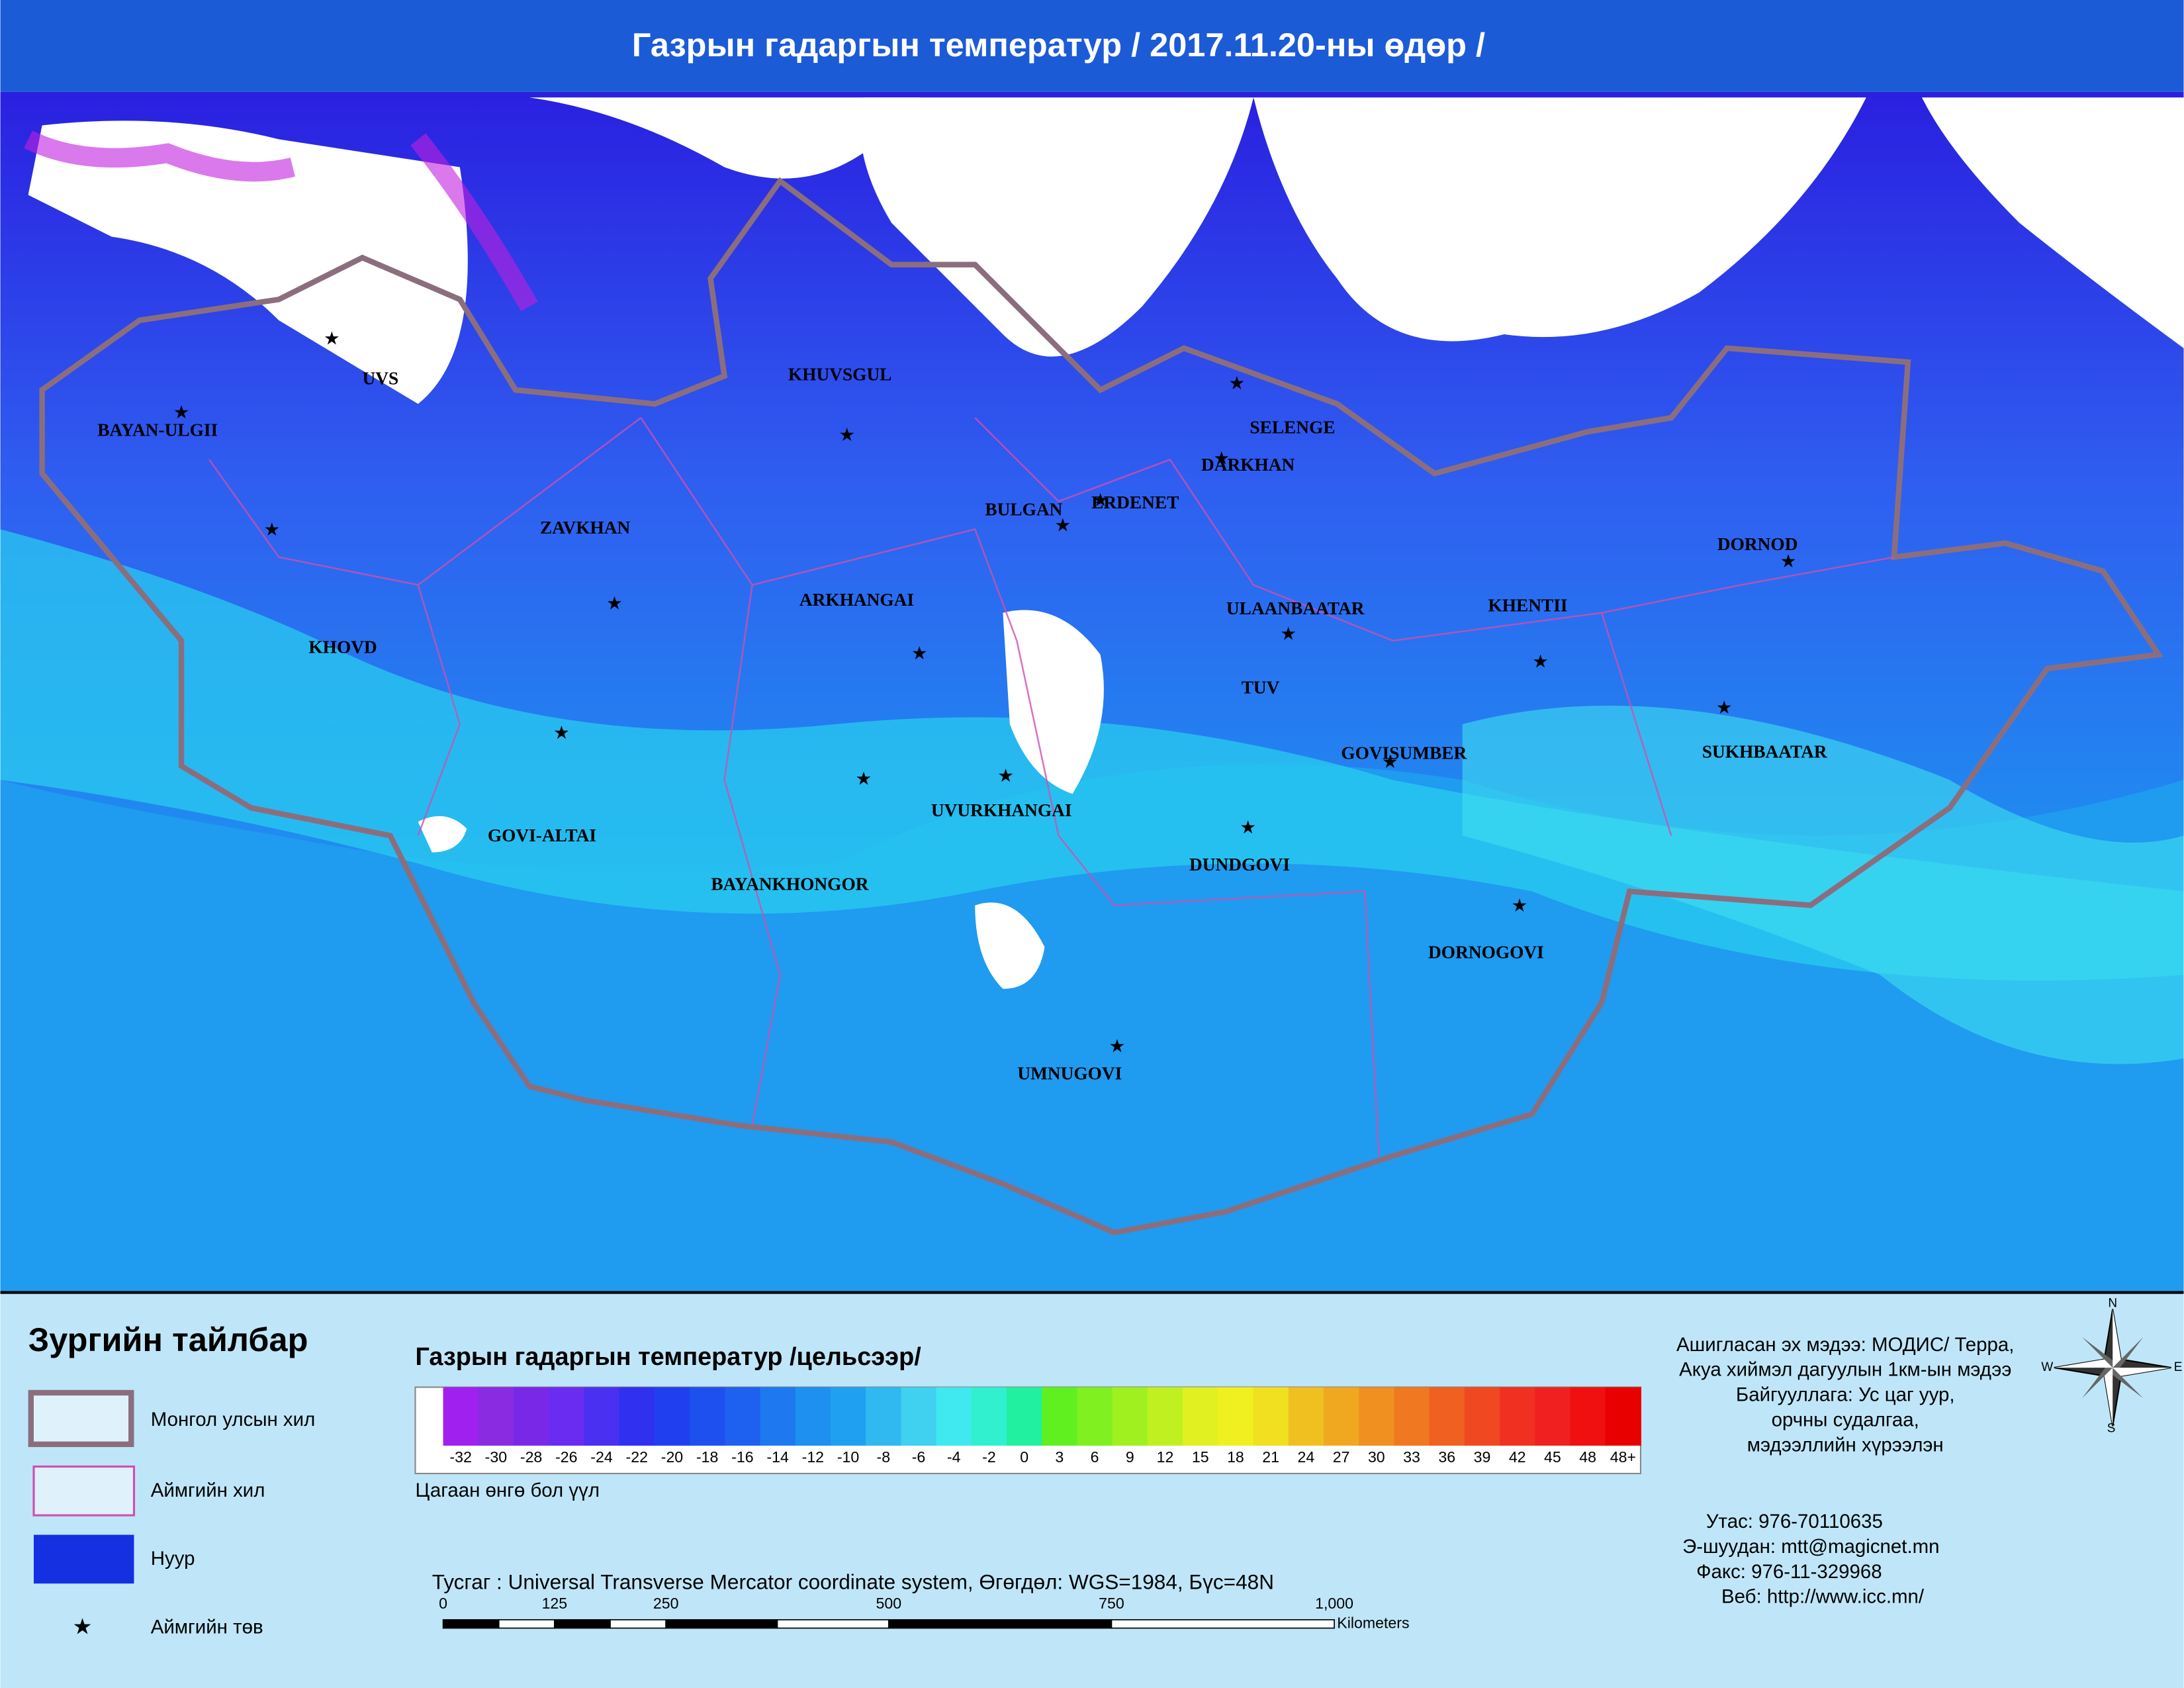 This screenshot has width=2184, height=1688. Describe the element at coordinates (2047, 1367) in the screenshot. I see `compass-letter: W` at that location.